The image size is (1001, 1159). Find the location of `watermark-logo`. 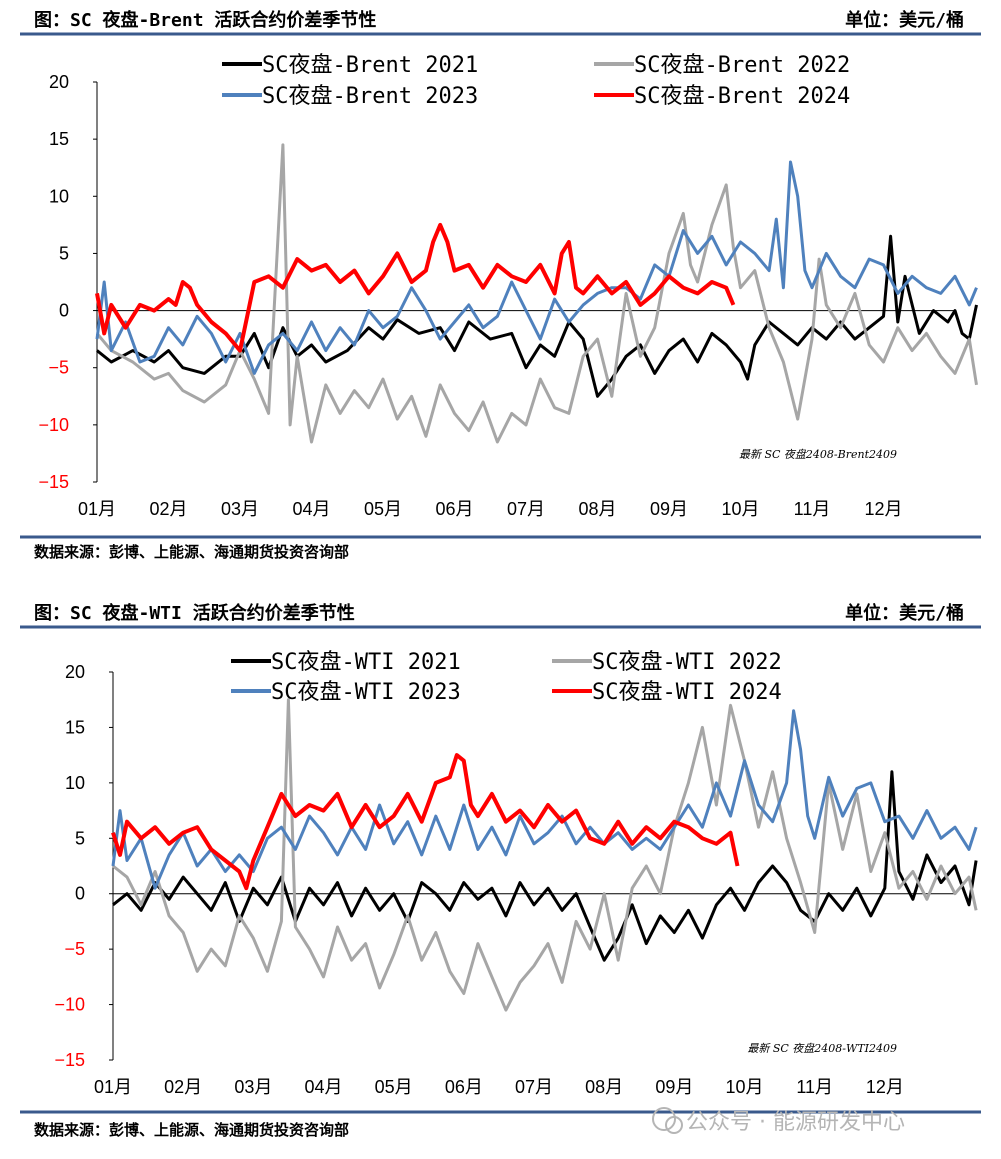

watermark-logo is located at coordinates (667, 1120).